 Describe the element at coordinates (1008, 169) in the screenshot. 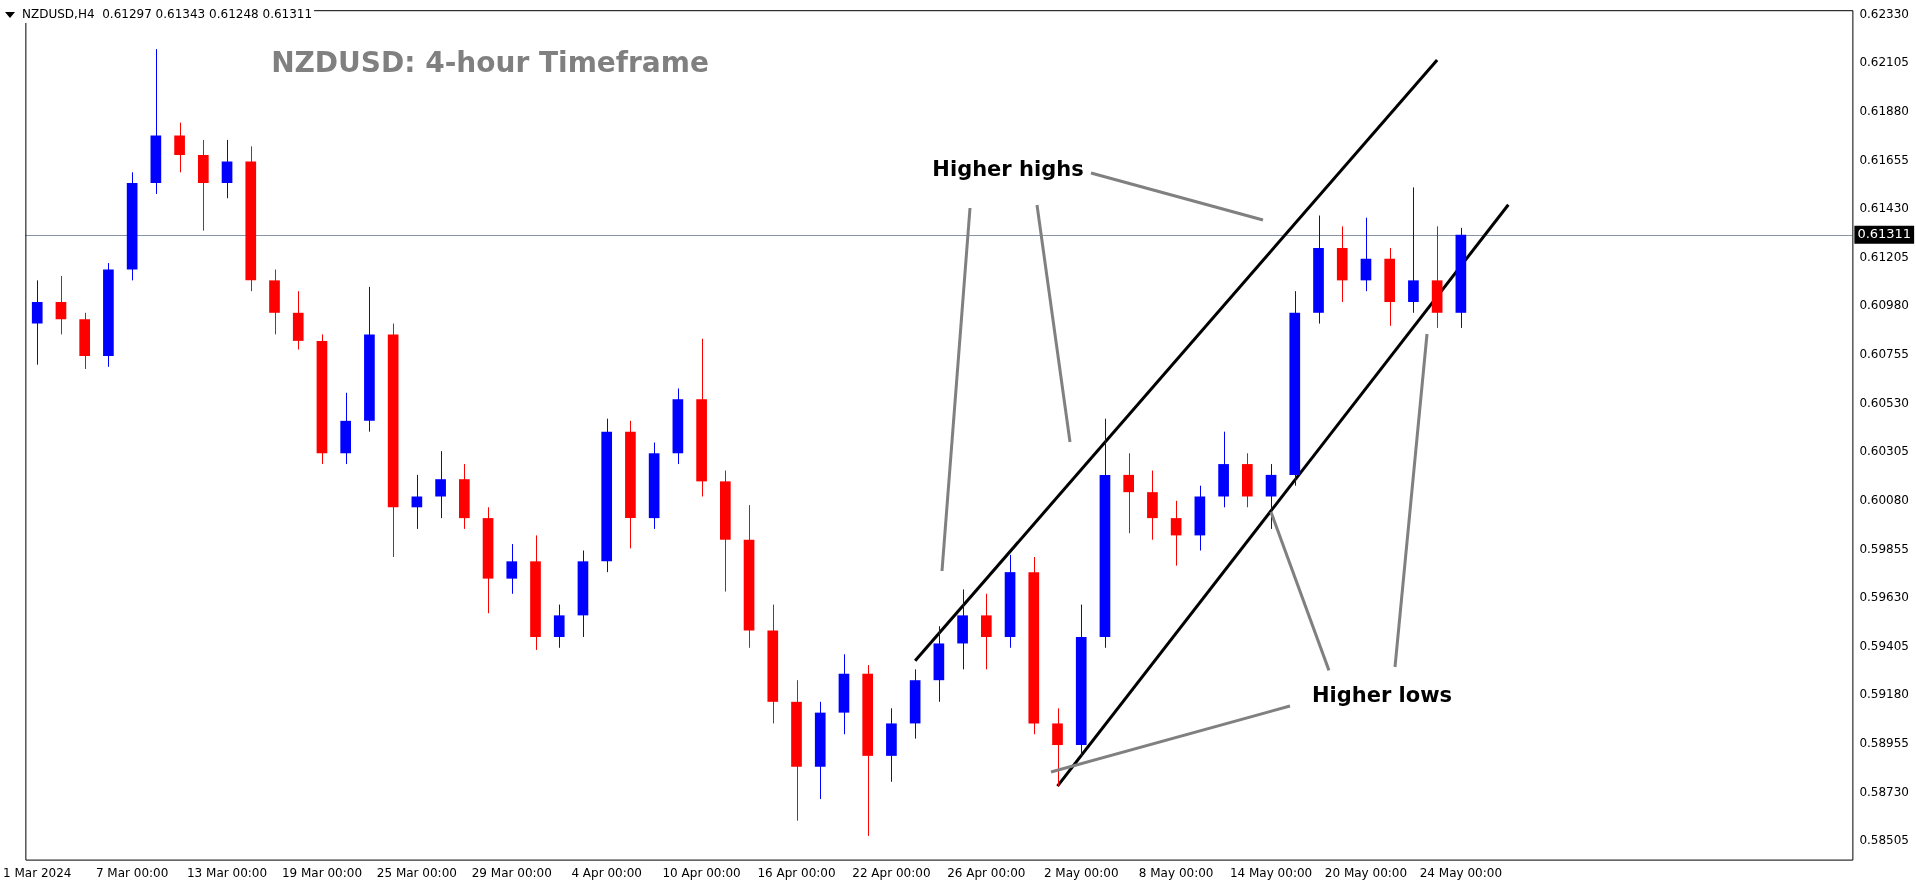

I see `annotation: Higher highs` at that location.